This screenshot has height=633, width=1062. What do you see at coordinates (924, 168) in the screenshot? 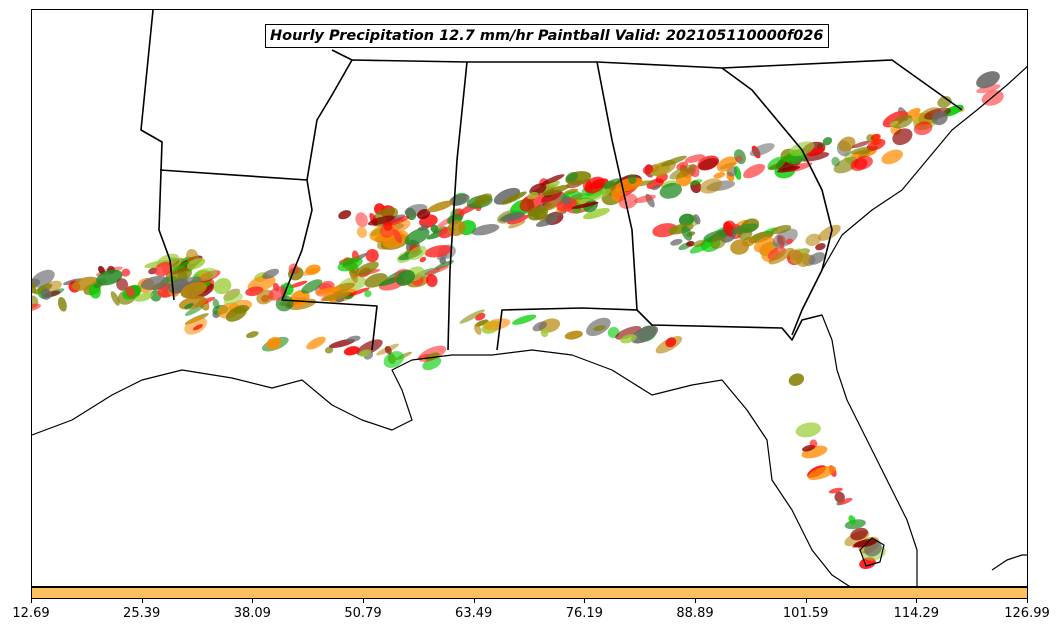
I see `atlantic-coast` at bounding box center [924, 168].